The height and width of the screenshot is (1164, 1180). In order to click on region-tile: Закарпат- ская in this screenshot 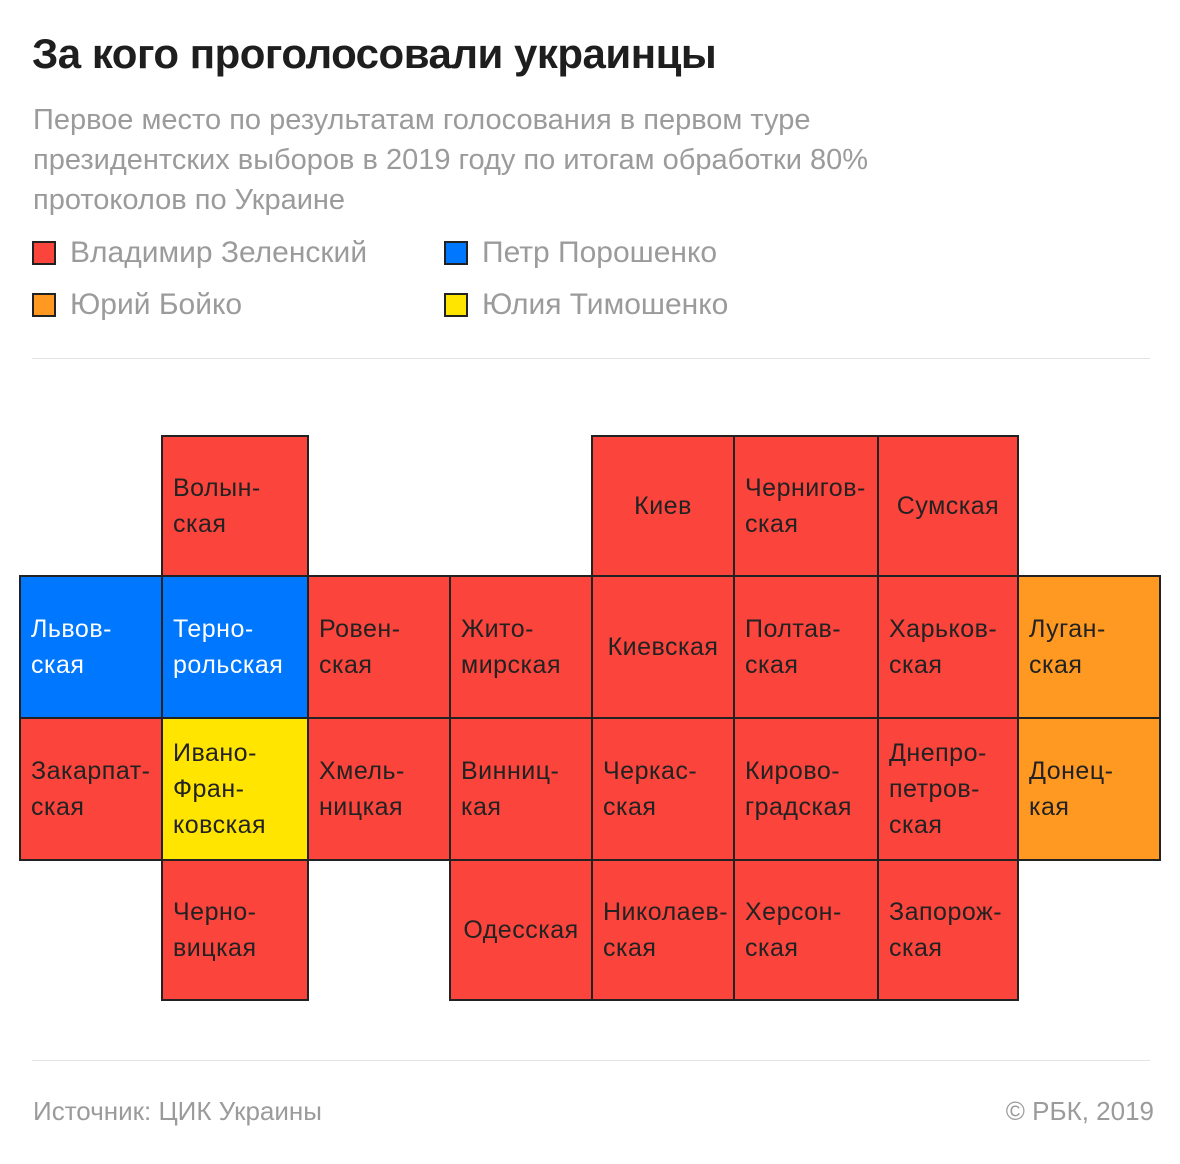, I will do `click(91, 789)`.